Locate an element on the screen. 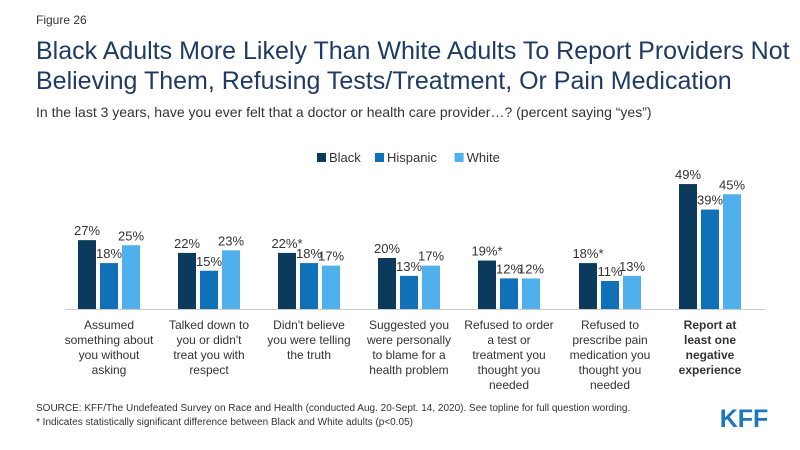 The image size is (800, 450). legend-label-hispanic: Hispanic is located at coordinates (412, 157).